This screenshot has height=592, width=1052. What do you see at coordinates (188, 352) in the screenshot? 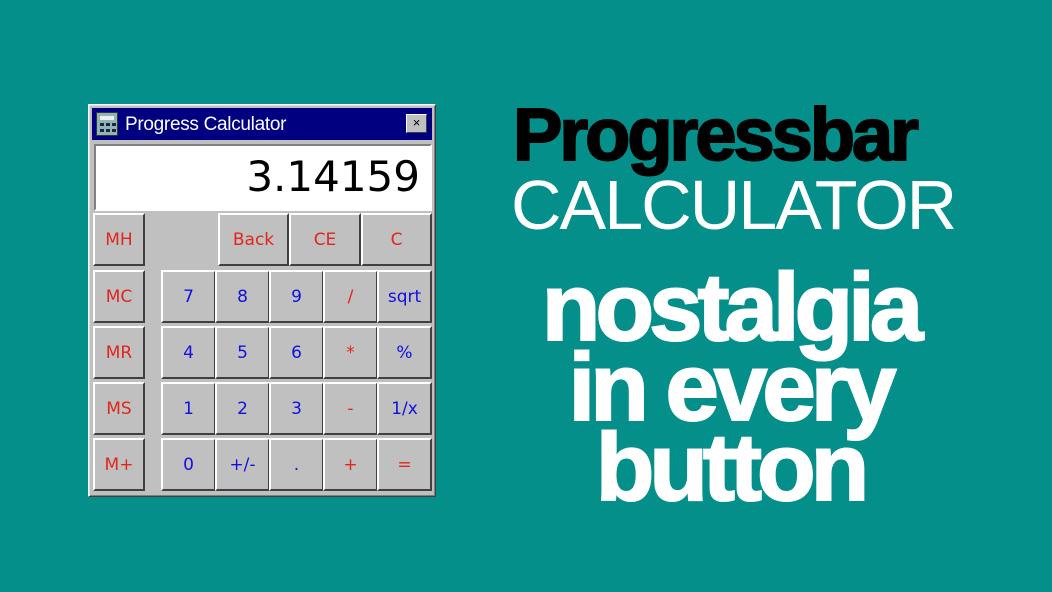
I see `key-button: 4` at bounding box center [188, 352].